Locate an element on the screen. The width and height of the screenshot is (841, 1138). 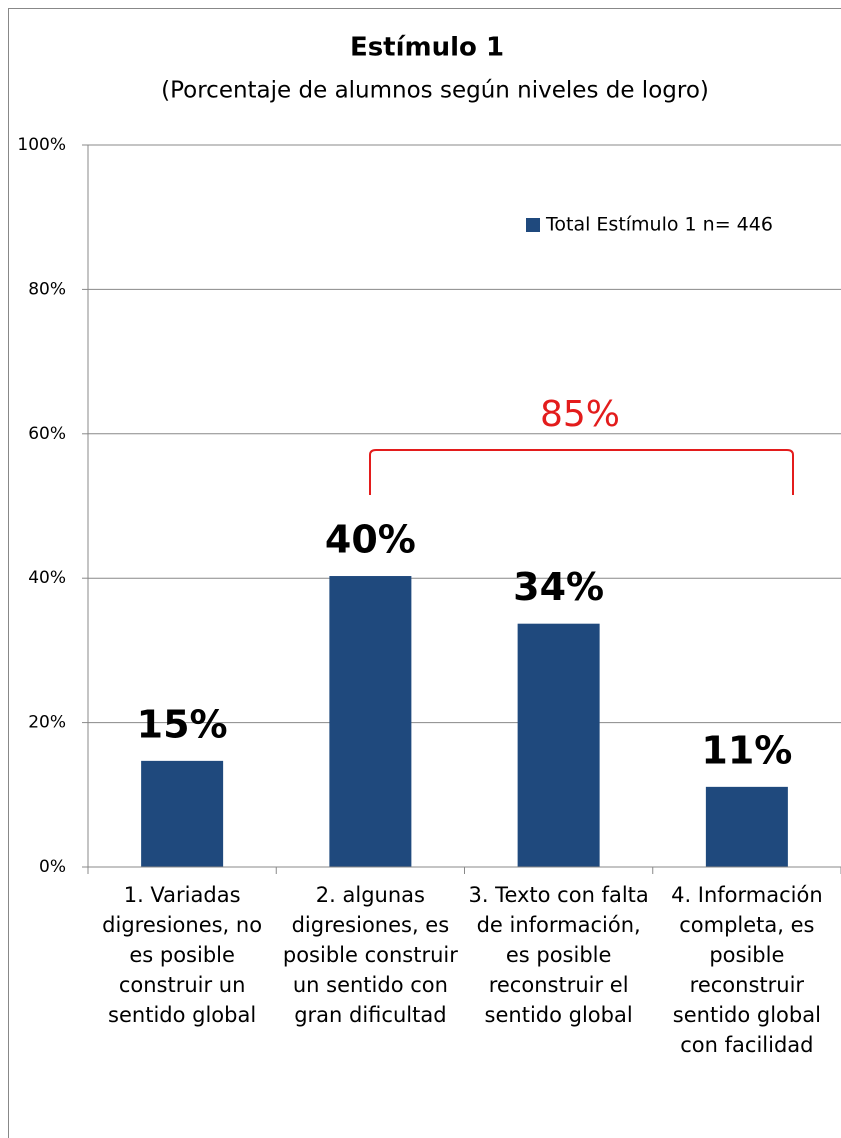
legend-swatch is located at coordinates (533, 225).